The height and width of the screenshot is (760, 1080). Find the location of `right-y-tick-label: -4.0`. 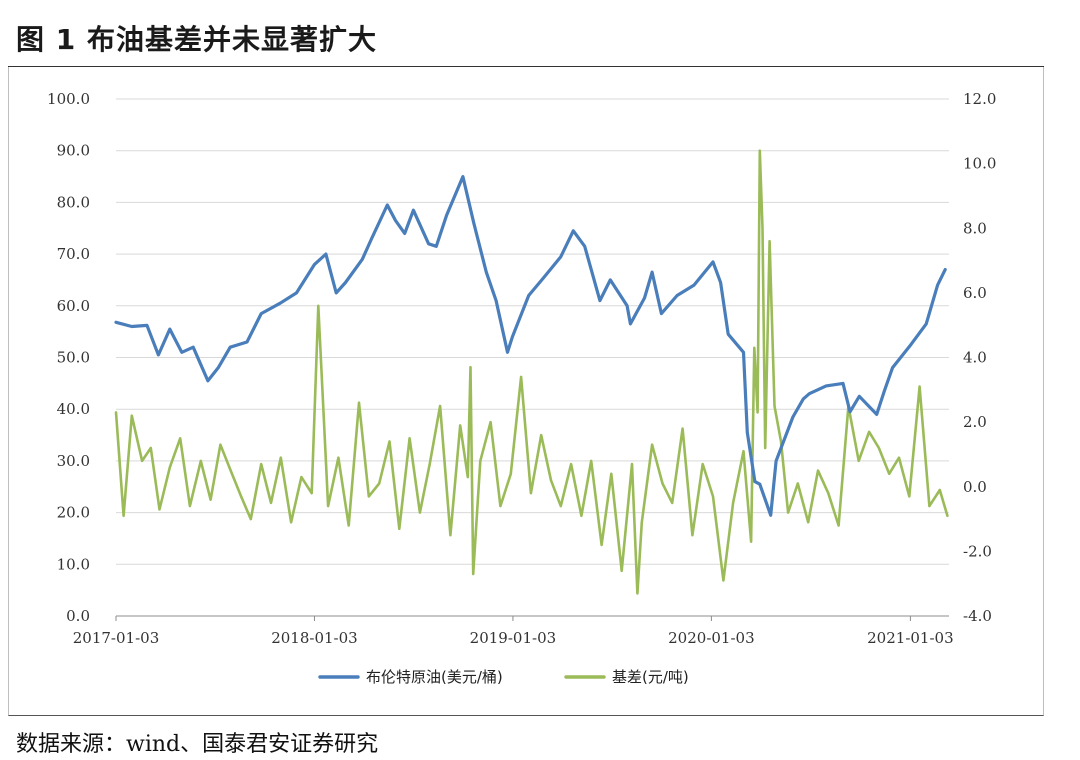

right-y-tick-label: -4.0 is located at coordinates (977, 616).